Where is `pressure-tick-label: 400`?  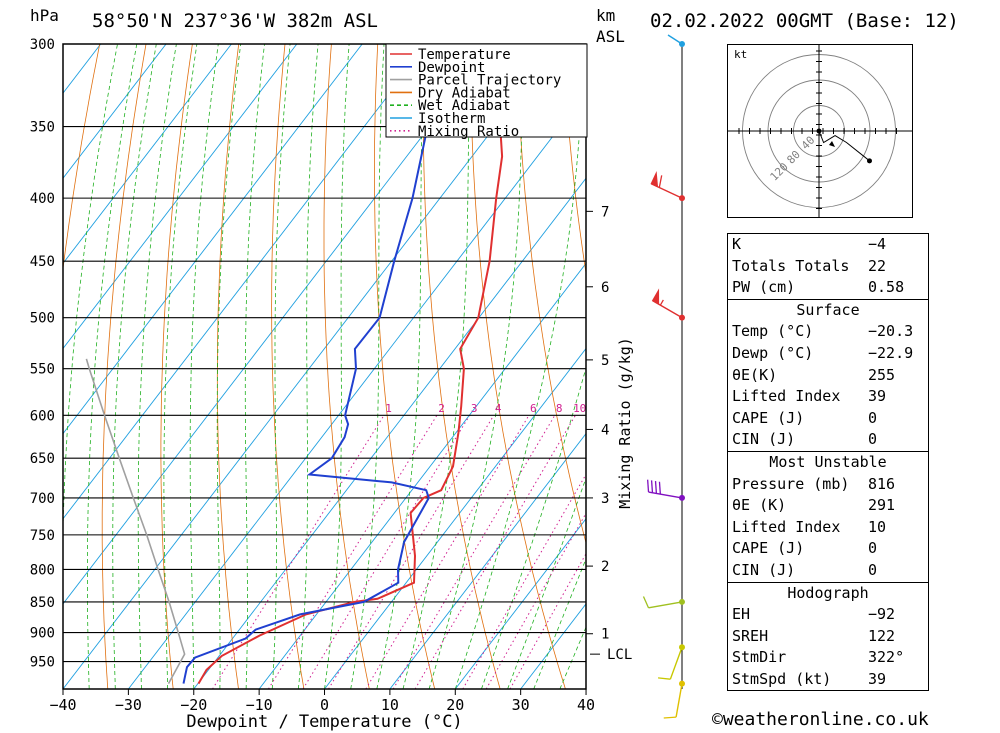
pressure-tick-label: 400 is located at coordinates (42, 199).